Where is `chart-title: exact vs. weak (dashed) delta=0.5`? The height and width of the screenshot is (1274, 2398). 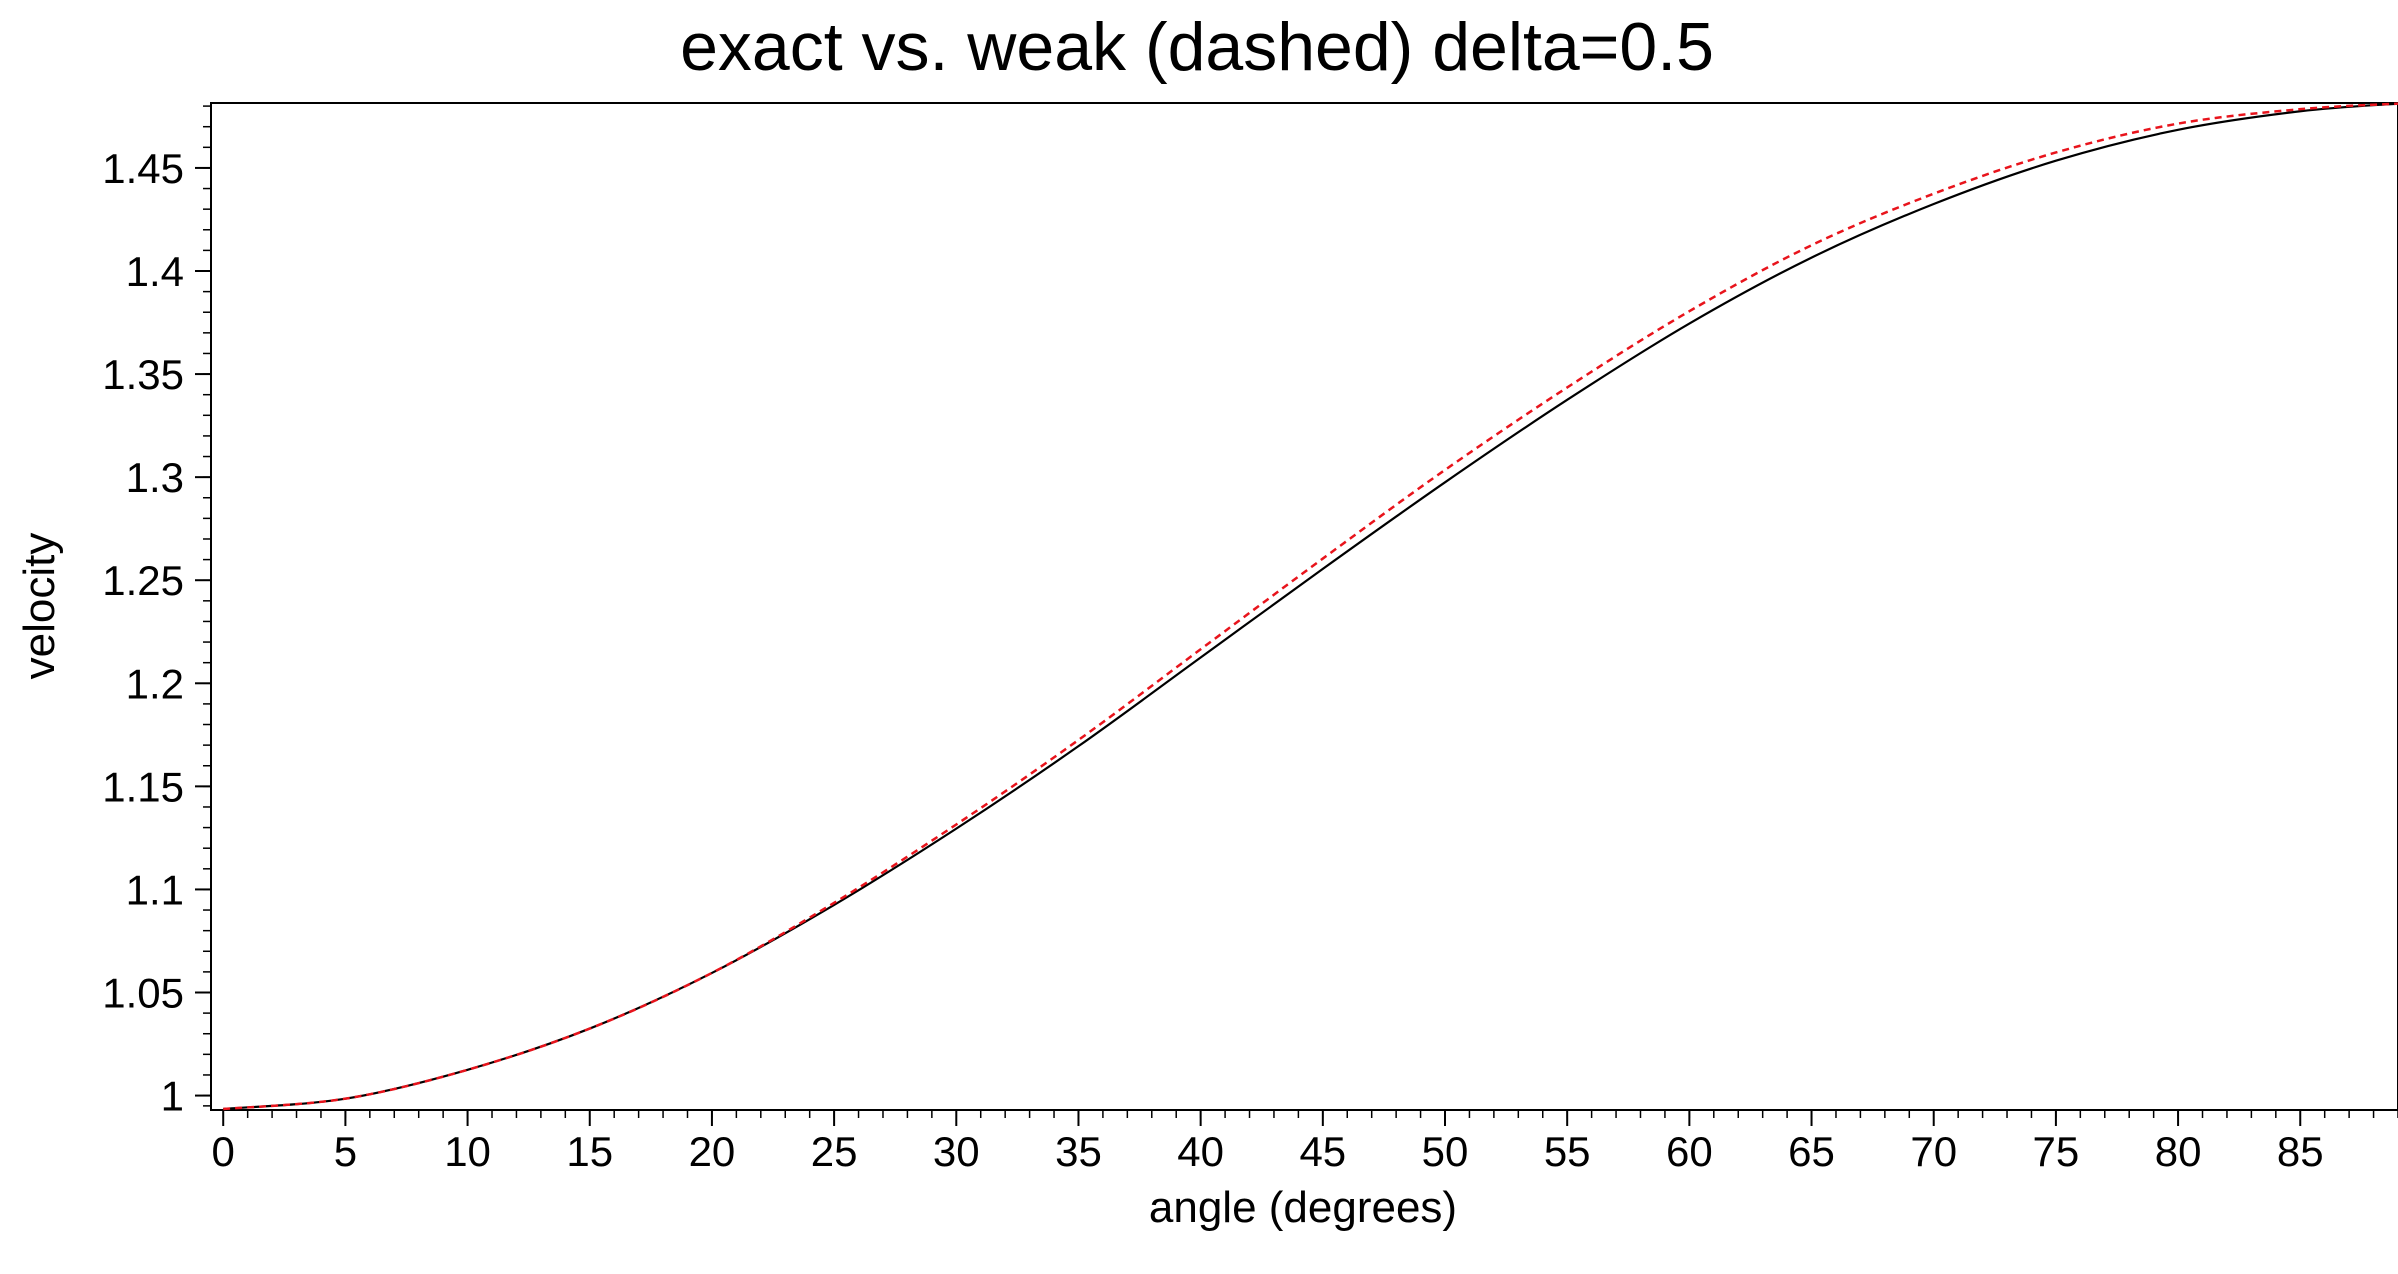 chart-title: exact vs. weak (dashed) delta=0.5 is located at coordinates (1197, 47).